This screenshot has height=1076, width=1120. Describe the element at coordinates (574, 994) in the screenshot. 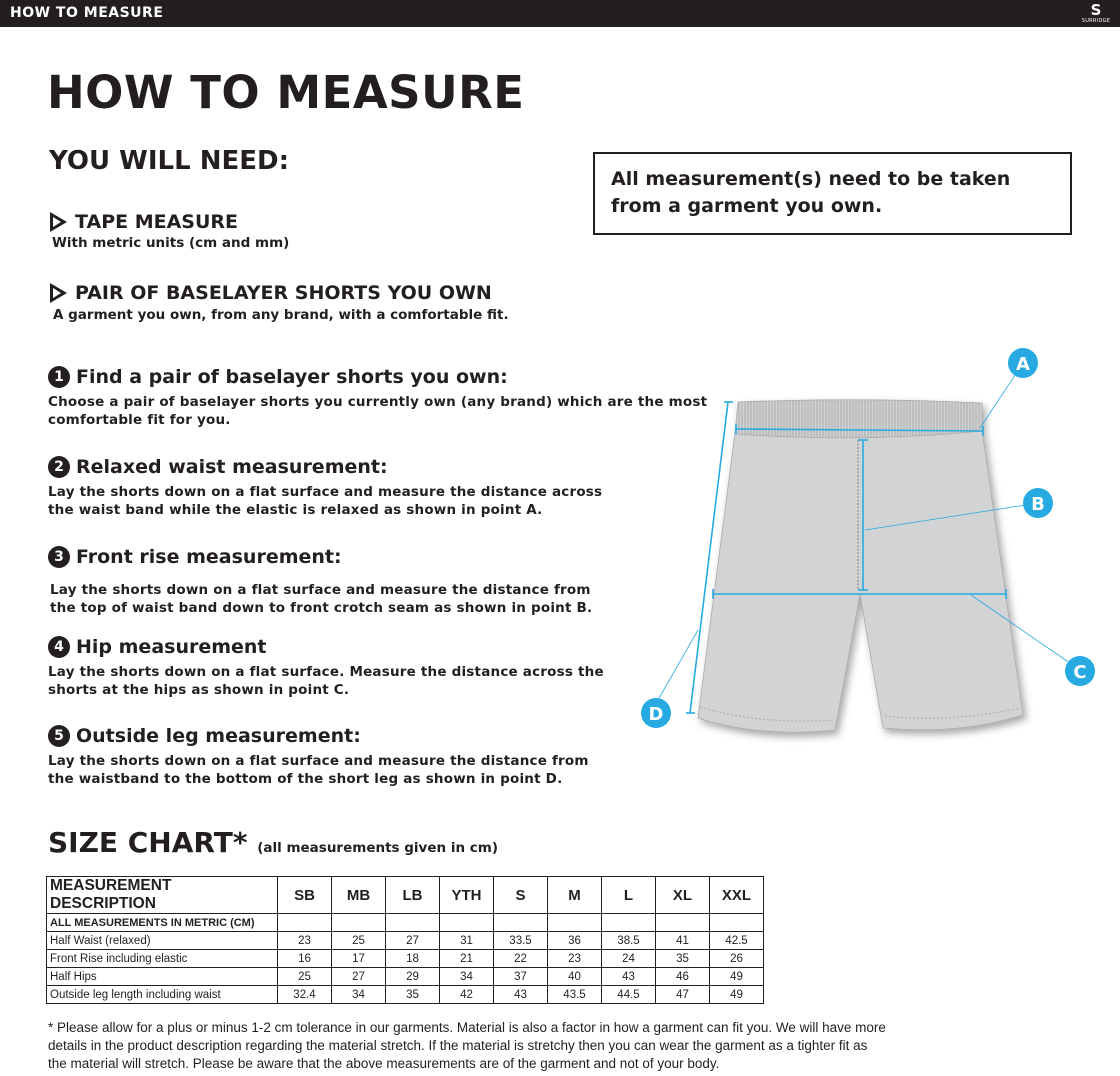

I see `value-cell: 43.5` at that location.